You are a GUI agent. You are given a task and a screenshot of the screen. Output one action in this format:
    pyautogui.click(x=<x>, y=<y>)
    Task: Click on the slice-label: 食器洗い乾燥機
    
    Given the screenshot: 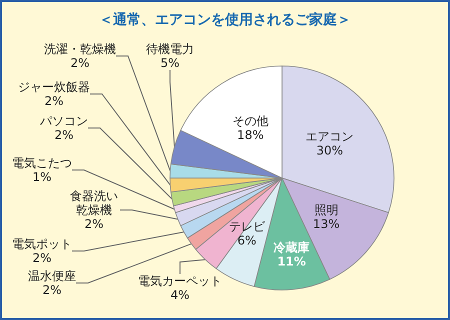 What is the action you would take?
    pyautogui.click(x=94, y=203)
    